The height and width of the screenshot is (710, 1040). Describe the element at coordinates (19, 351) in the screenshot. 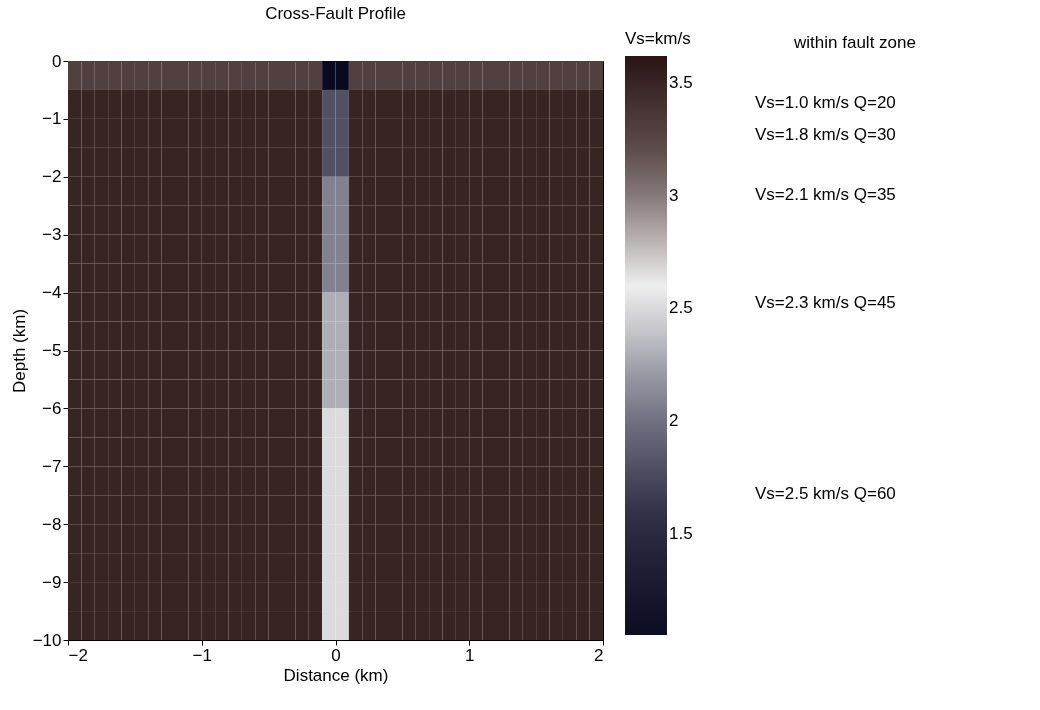

I see `y-axis-title: Depth (km)` at that location.